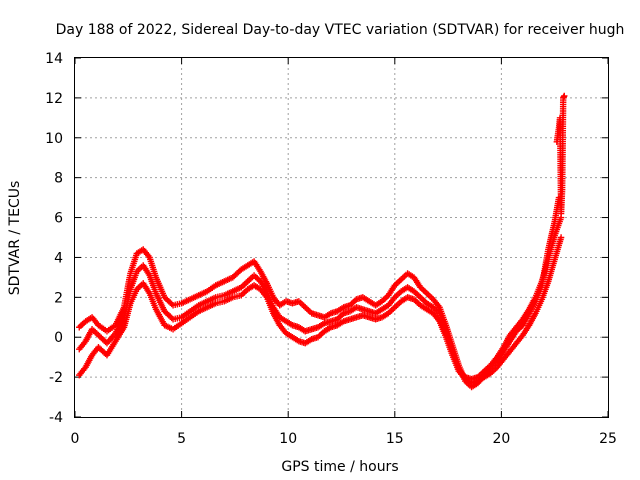 This screenshot has width=640, height=480. What do you see at coordinates (15, 238) in the screenshot?
I see `y-axis-label: SDTVAR / TECUs` at bounding box center [15, 238].